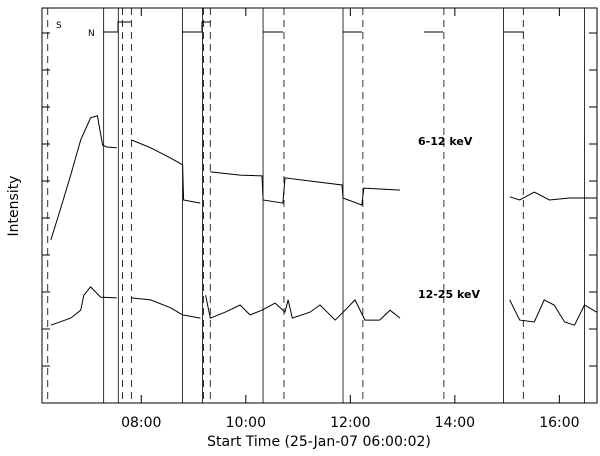  What do you see at coordinates (319, 442) in the screenshot?
I see `x-axis-label: Start Time (25-Jan-07 06:00:02)` at bounding box center [319, 442].